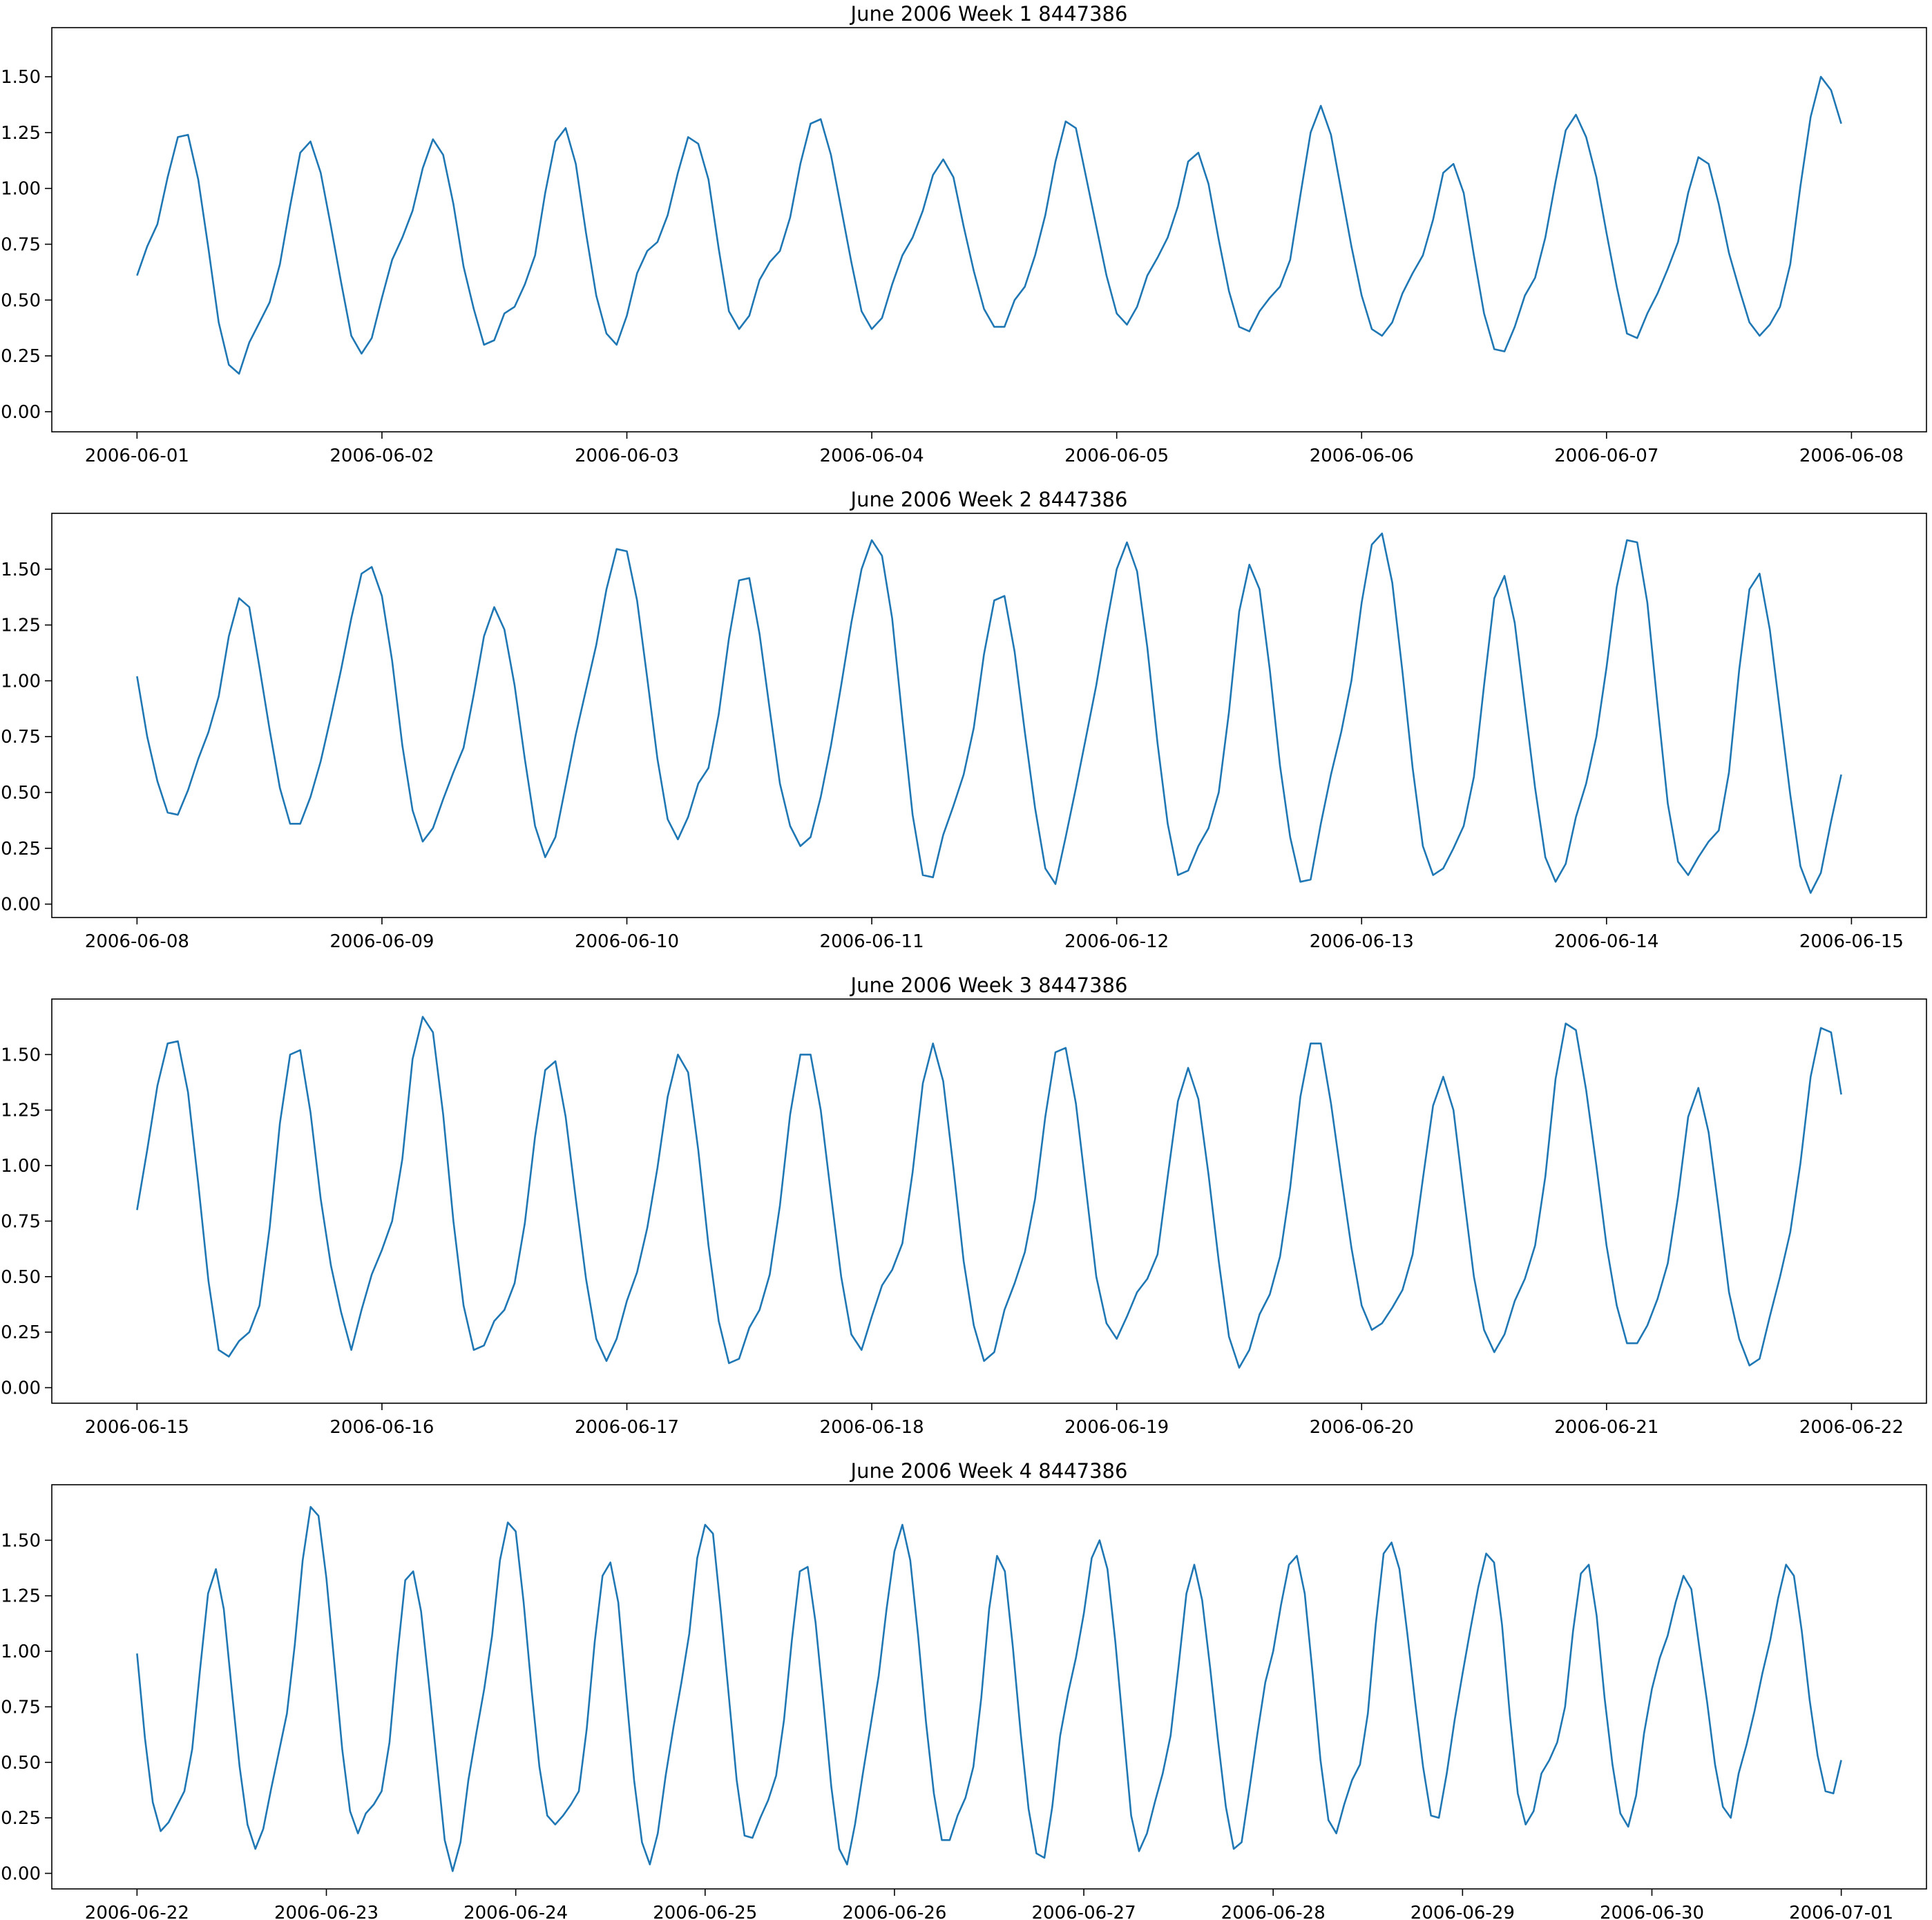  I want to click on x-tick-label: 2006-06-30, so click(1652, 1911).